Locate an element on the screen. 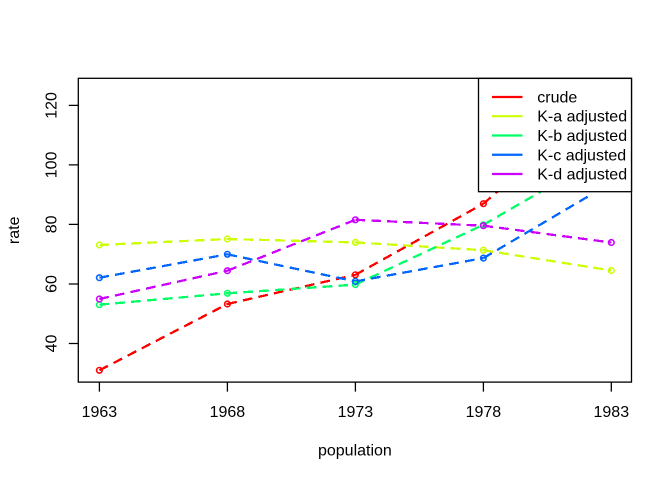  svg-text: 80 is located at coordinates (52, 224).